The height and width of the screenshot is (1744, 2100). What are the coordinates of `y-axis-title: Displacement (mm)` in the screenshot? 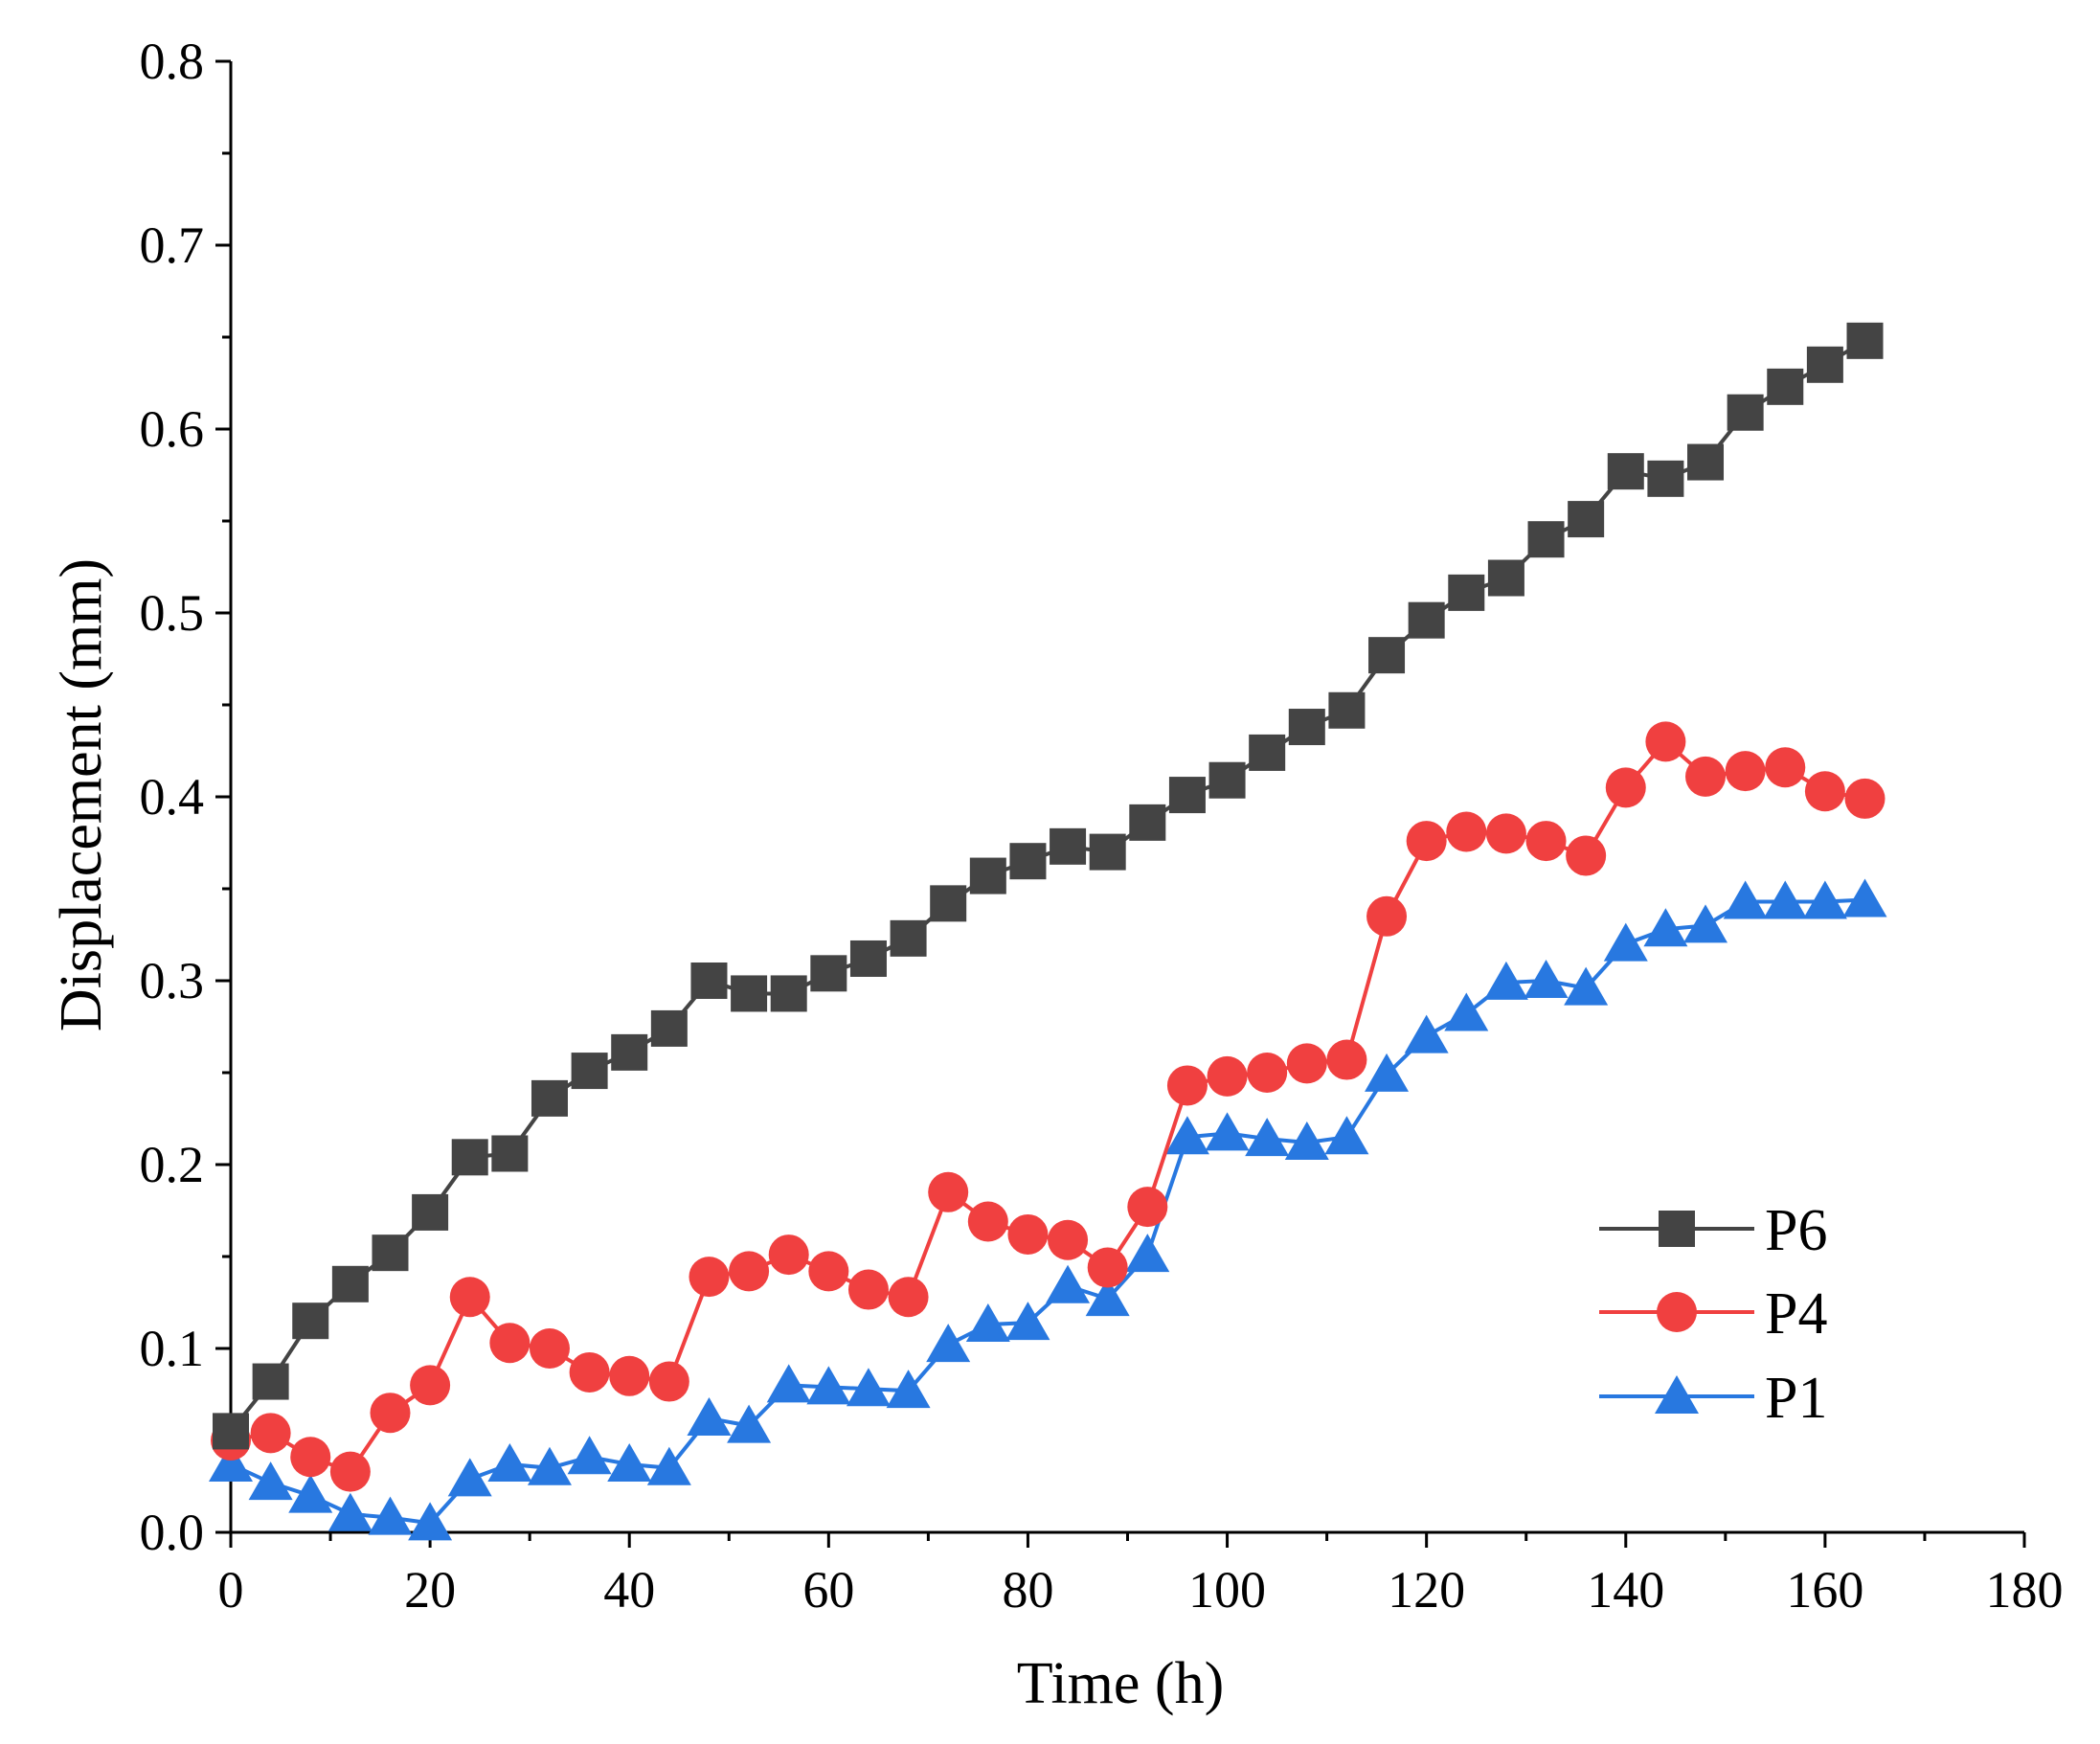 It's located at (82, 795).